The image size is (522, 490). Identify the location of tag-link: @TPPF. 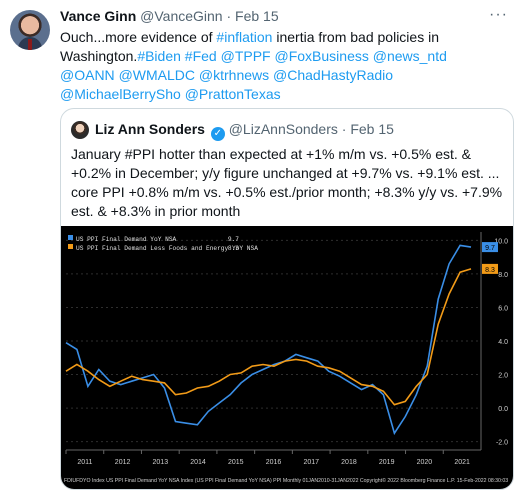
(245, 56).